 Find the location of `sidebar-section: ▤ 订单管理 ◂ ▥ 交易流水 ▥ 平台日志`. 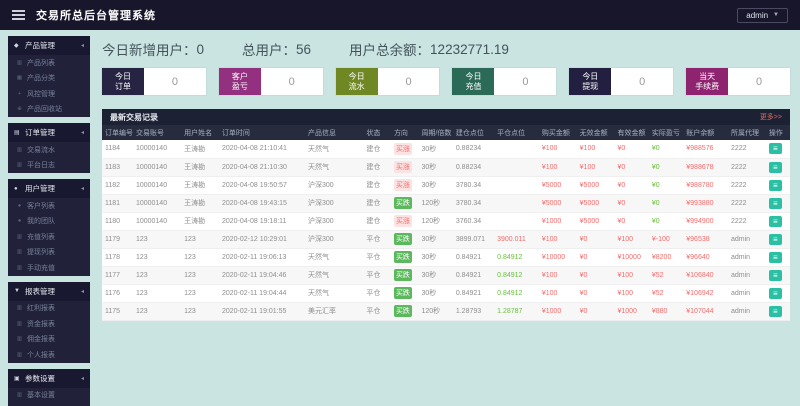

sidebar-section: ▤ 订单管理 ◂ ▥ 交易流水 ▥ 平台日志 is located at coordinates (49, 148).